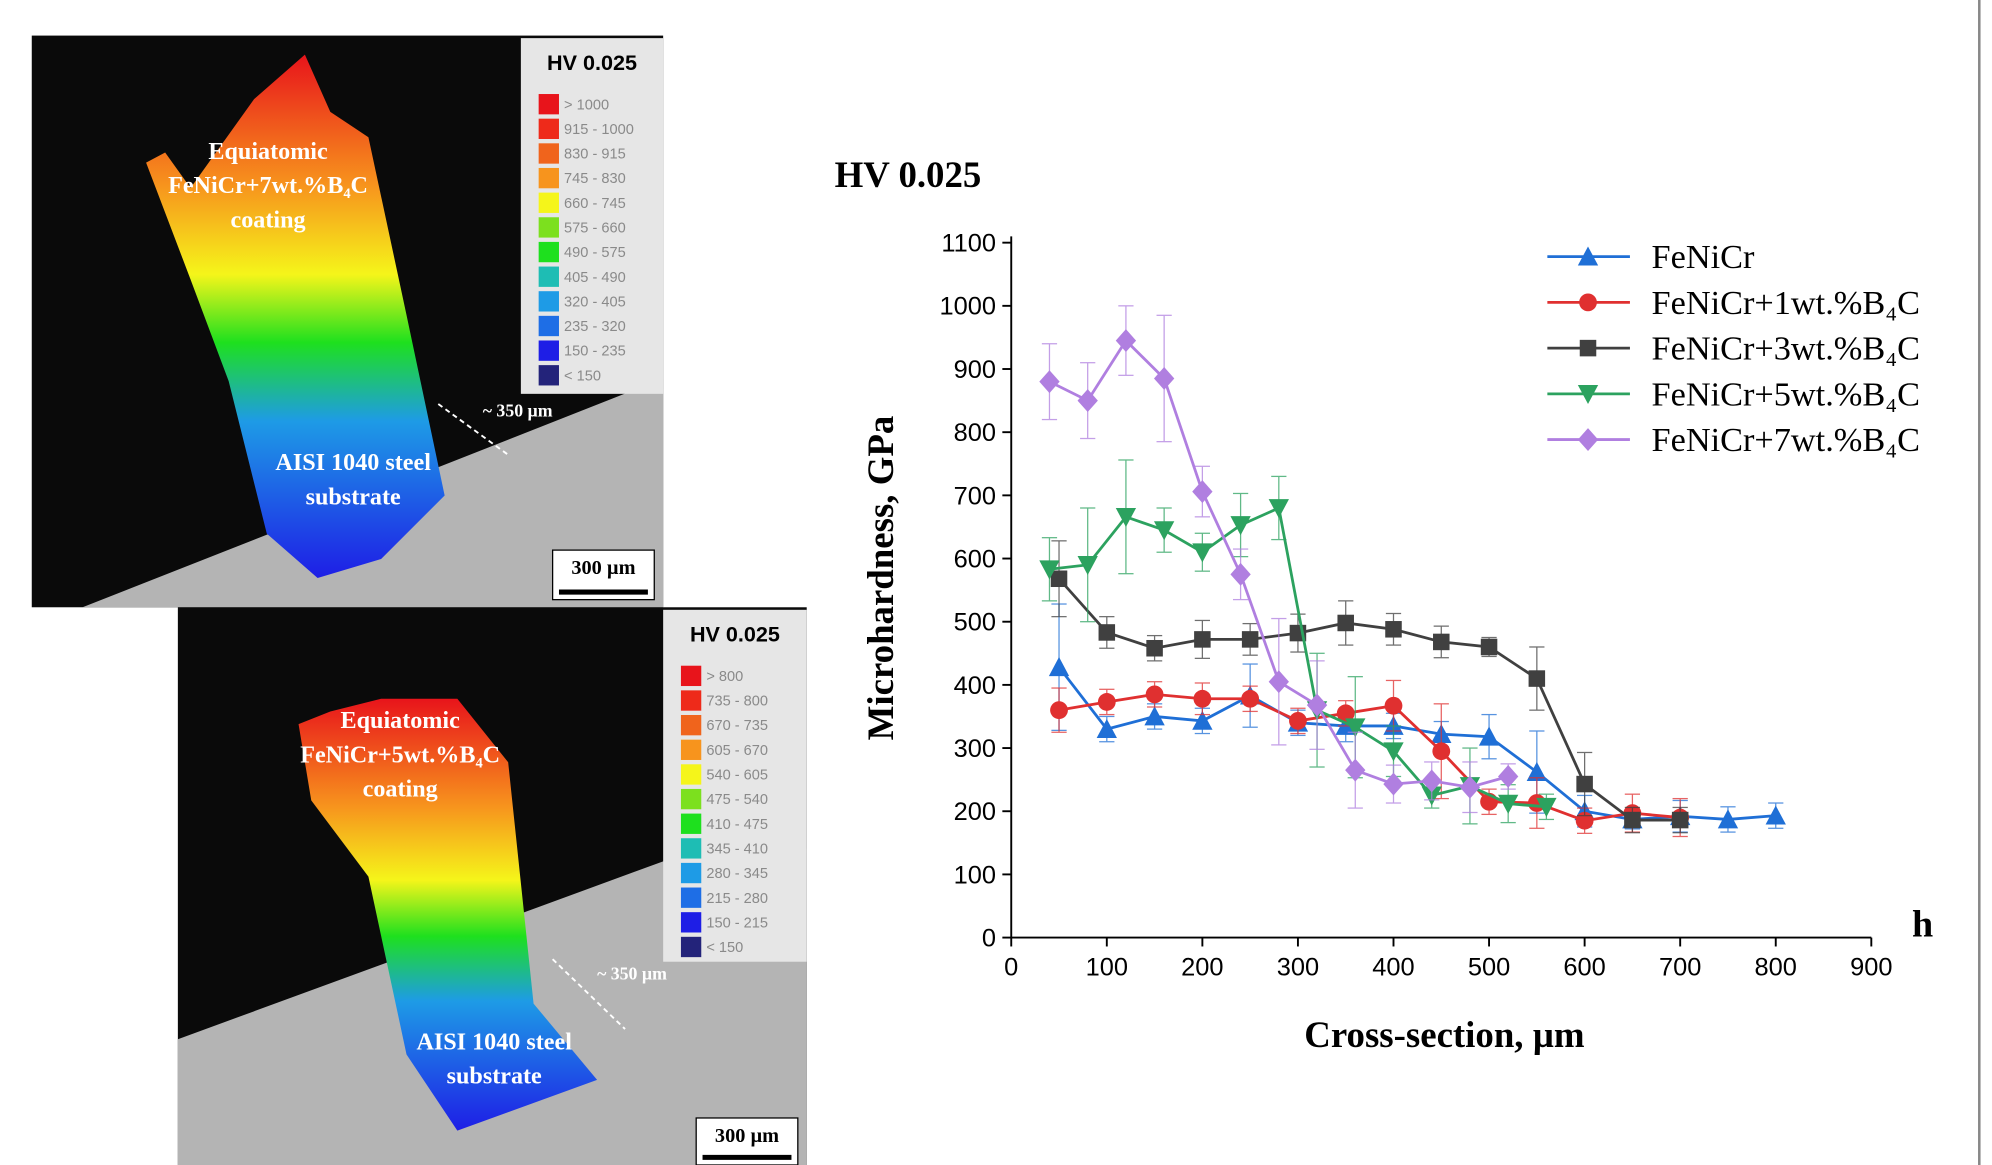  What do you see at coordinates (595, 179) in the screenshot?
I see `legend-label: 745 - 830` at bounding box center [595, 179].